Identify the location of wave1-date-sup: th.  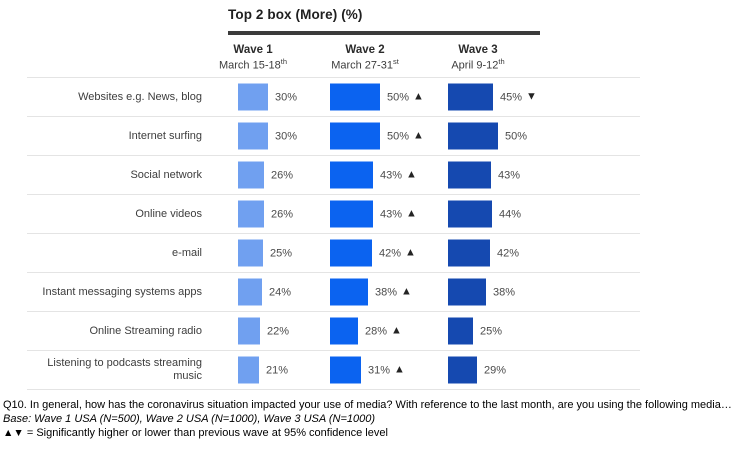
(284, 61).